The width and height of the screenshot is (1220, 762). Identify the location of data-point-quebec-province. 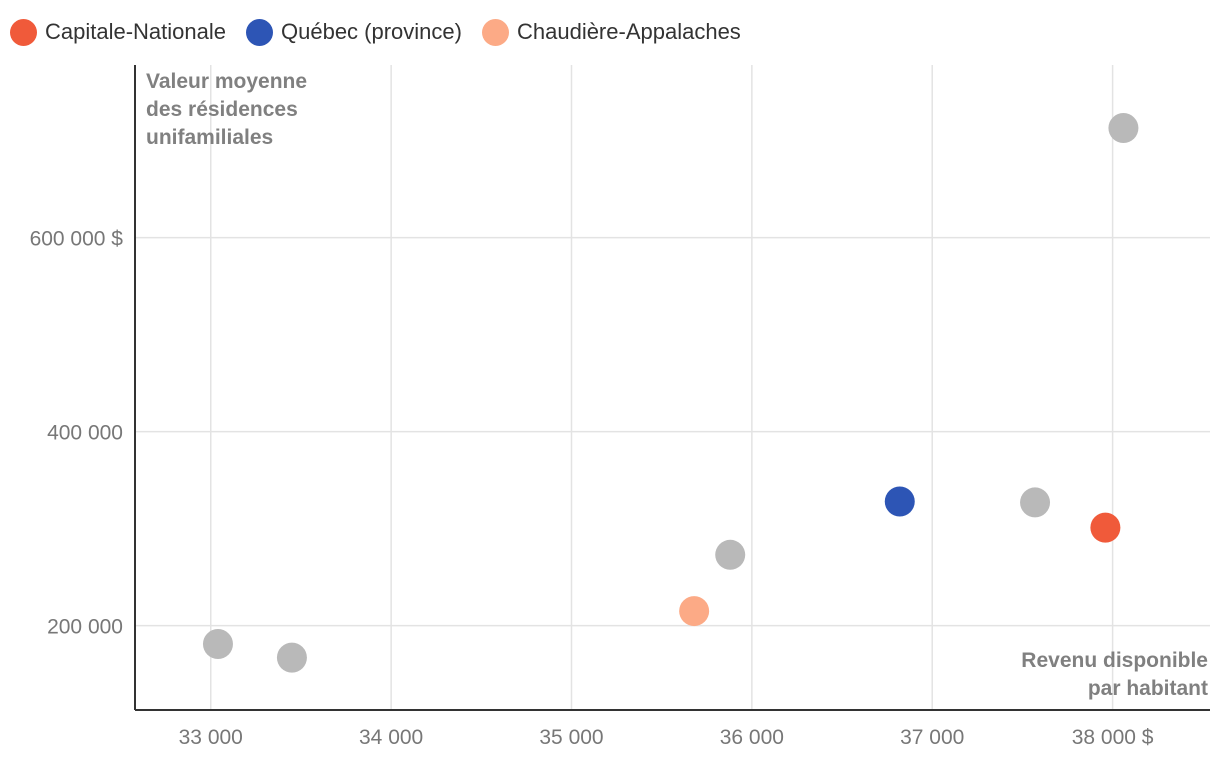
(899, 501).